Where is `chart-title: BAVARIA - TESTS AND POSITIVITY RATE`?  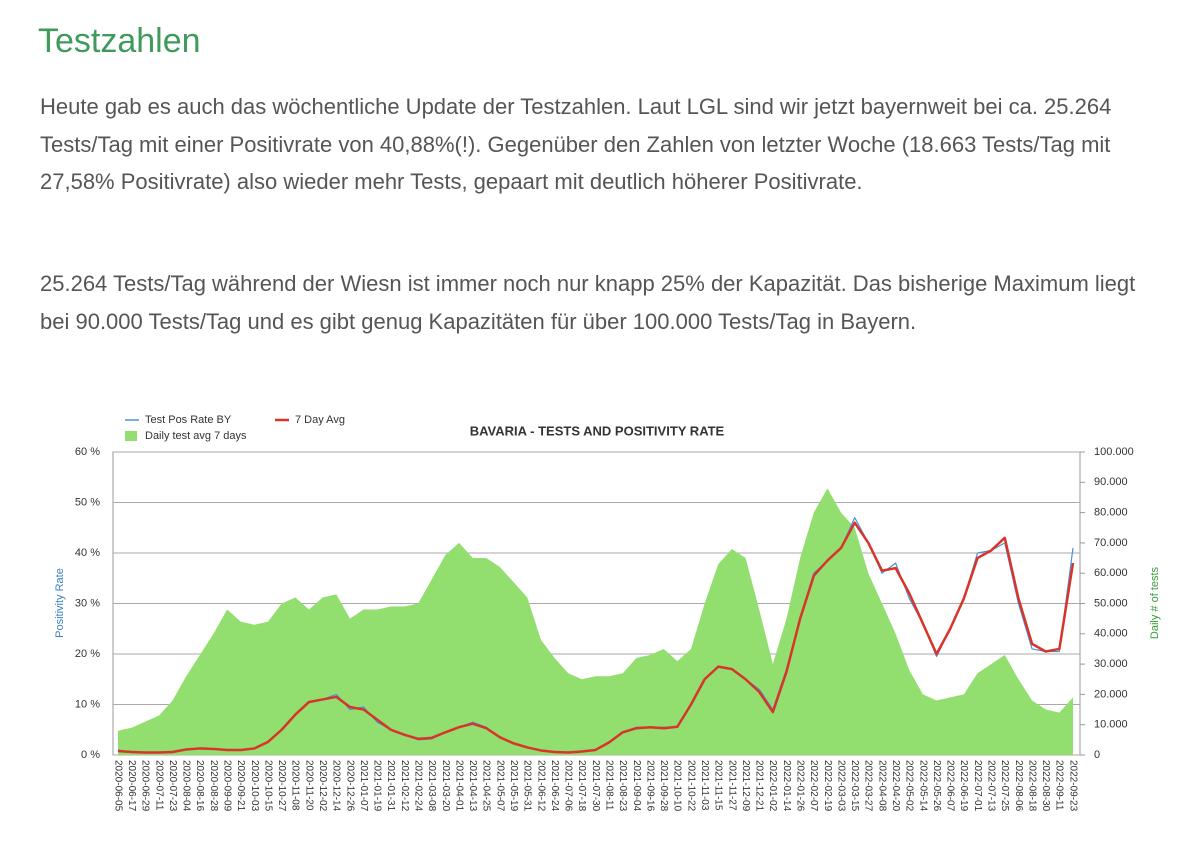
chart-title: BAVARIA - TESTS AND POSITIVITY RATE is located at coordinates (597, 430).